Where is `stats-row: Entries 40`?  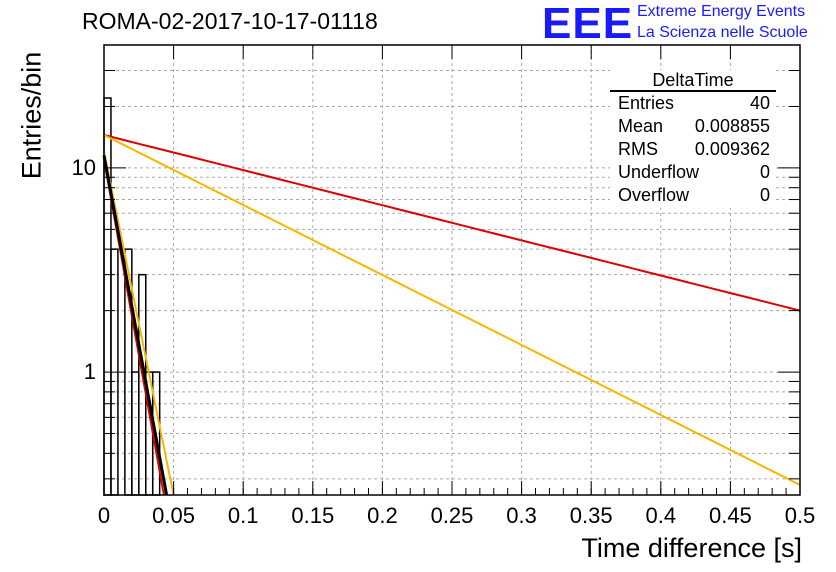 stats-row: Entries 40 is located at coordinates (694, 103).